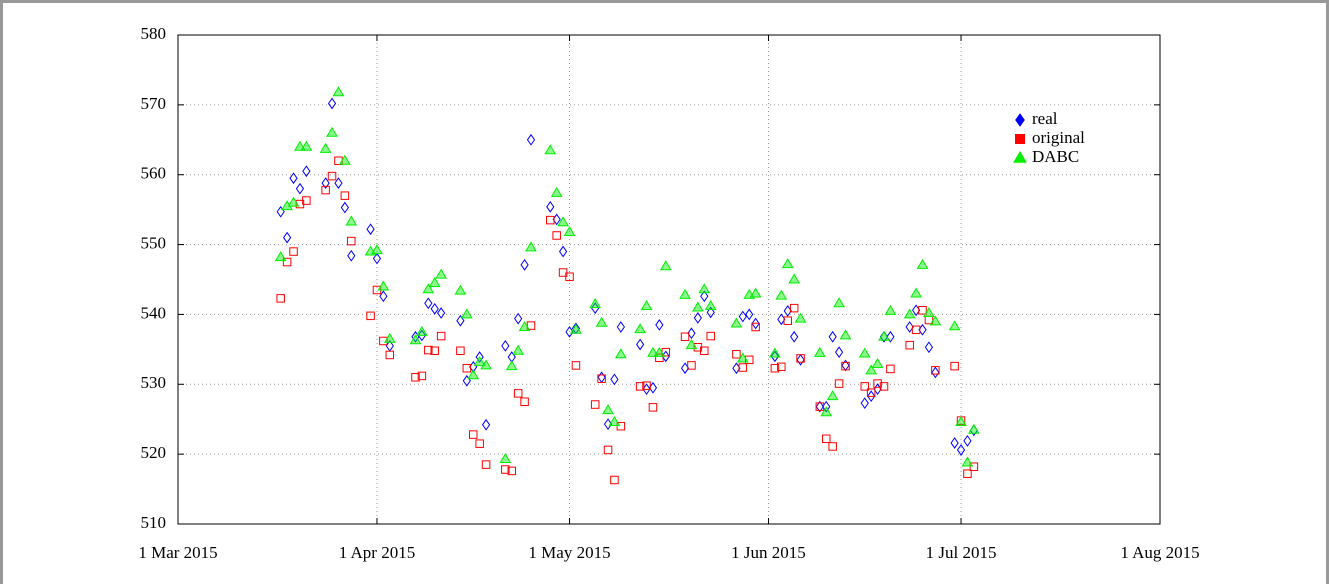  Describe the element at coordinates (154, 522) in the screenshot. I see `y-tick-label: 510` at that location.